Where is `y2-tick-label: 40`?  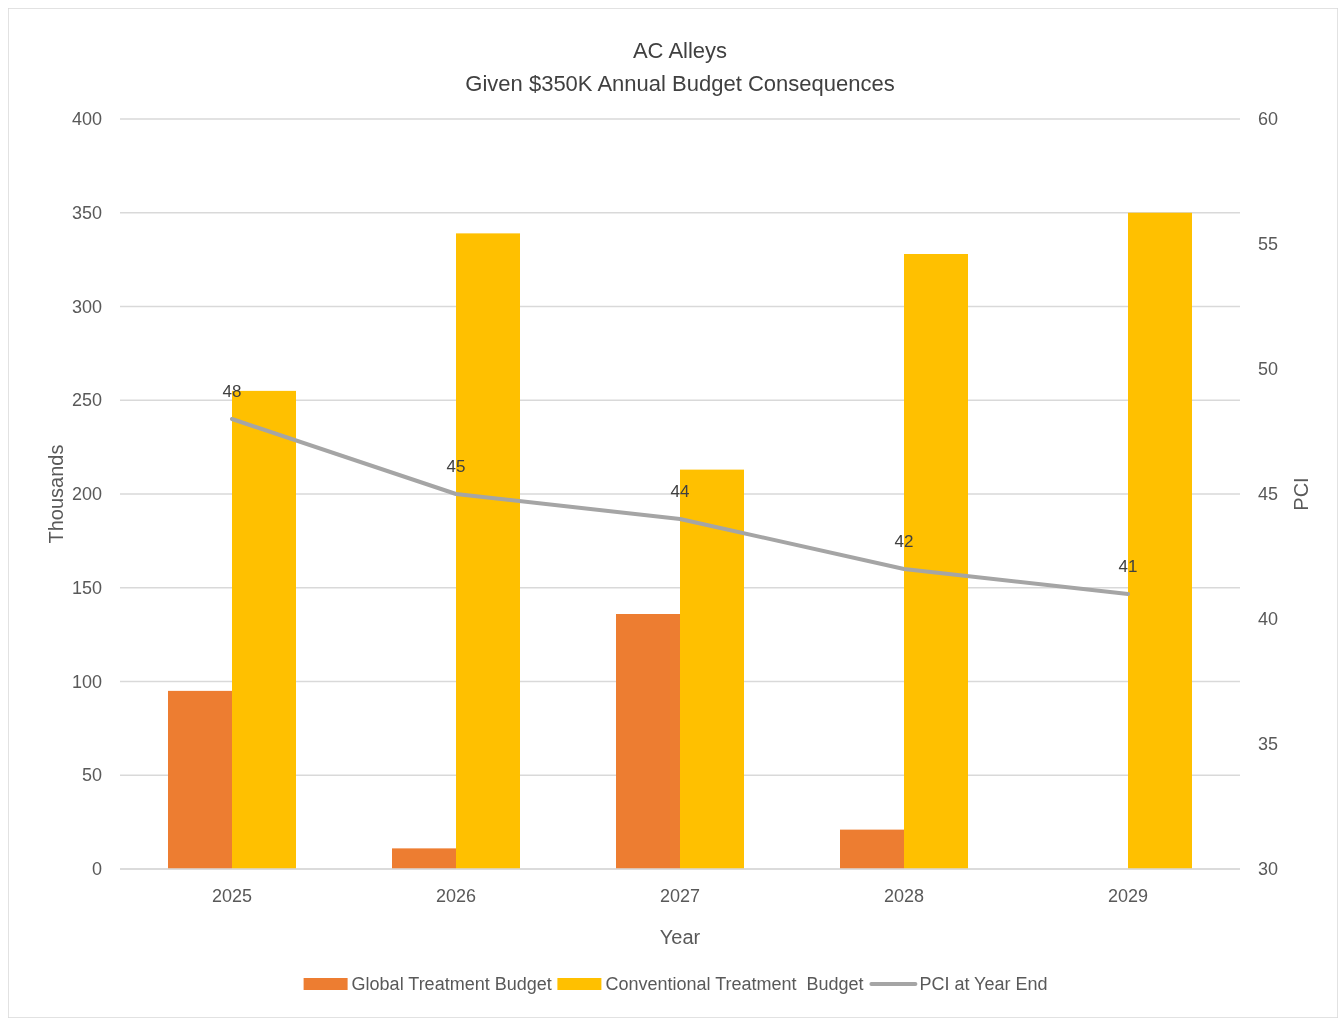
y2-tick-label: 40 is located at coordinates (1268, 619).